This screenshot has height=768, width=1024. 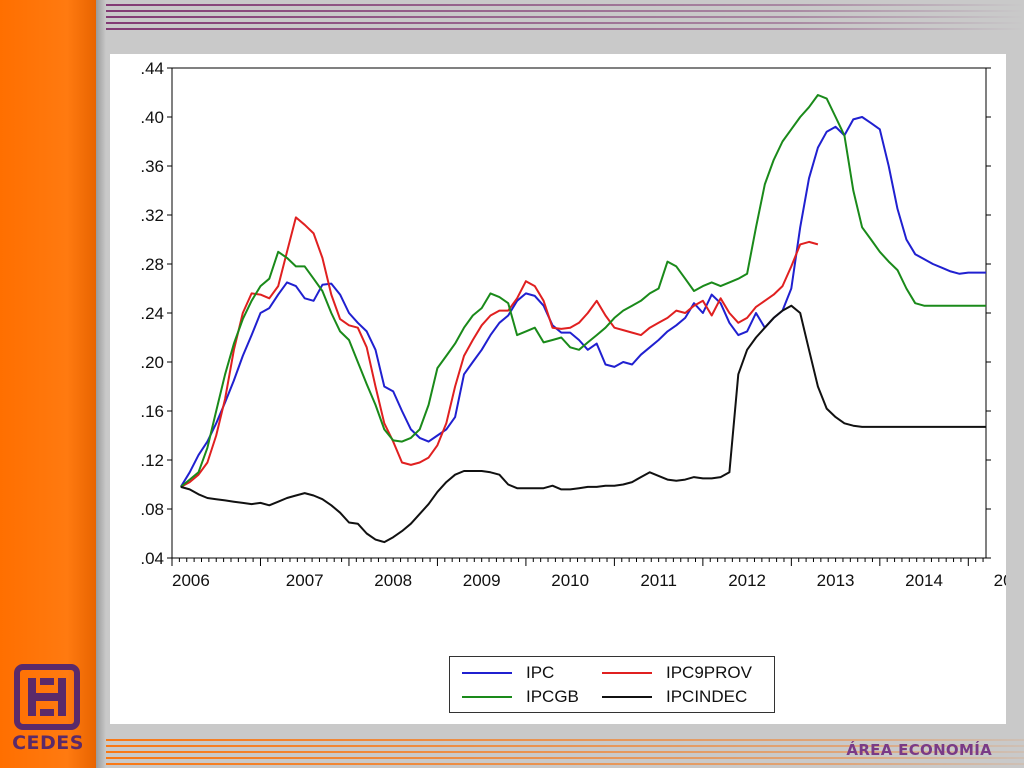 I want to click on orange-sidebar, so click(x=48, y=384).